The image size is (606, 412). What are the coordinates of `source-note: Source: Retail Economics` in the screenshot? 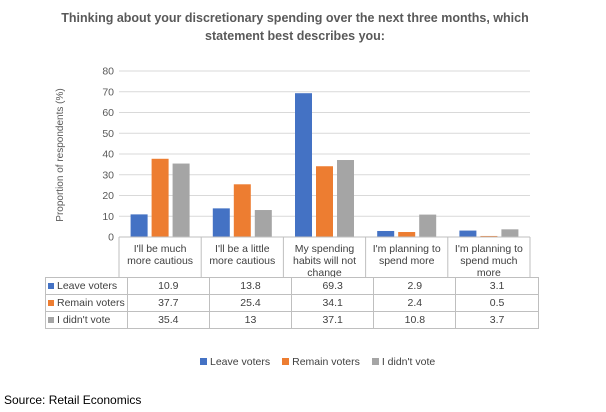 It's located at (73, 400).